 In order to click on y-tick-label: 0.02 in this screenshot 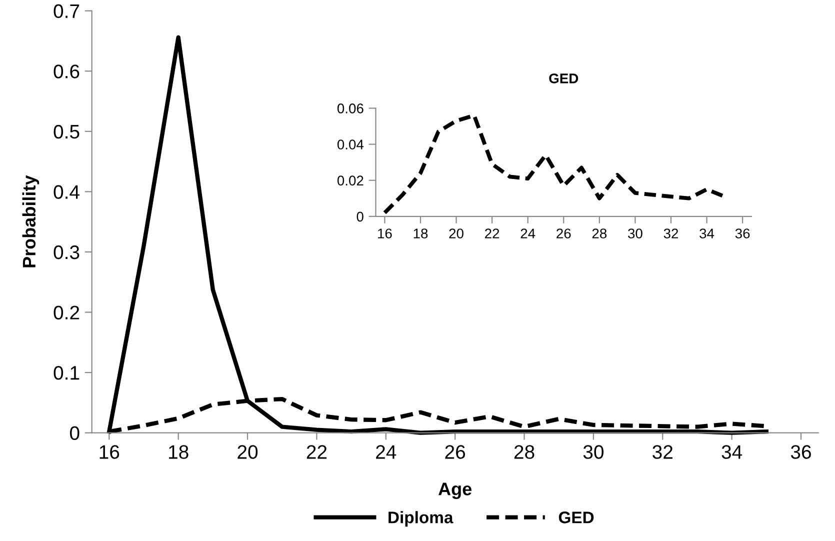, I will do `click(350, 181)`.